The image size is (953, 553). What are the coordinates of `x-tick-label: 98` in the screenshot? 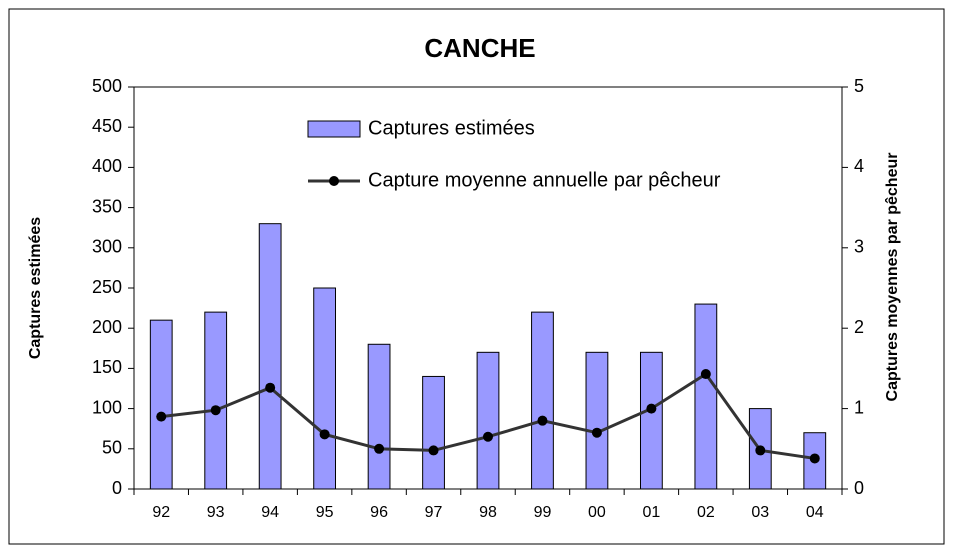 It's located at (488, 512).